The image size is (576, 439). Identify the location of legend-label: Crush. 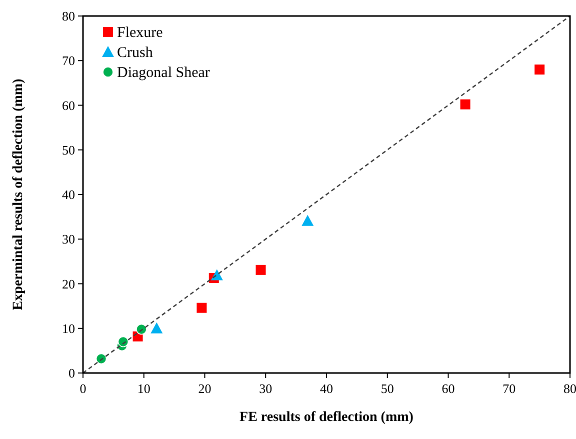
(135, 53).